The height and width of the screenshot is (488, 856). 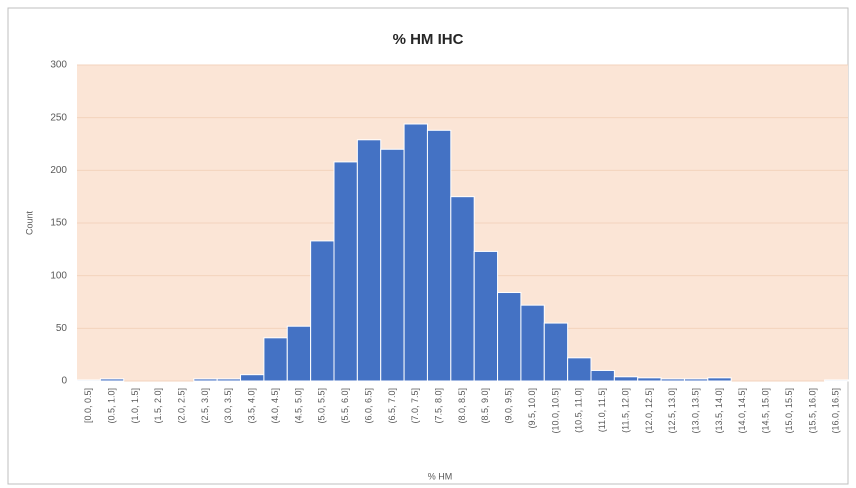 What do you see at coordinates (415, 406) in the screenshot?
I see `x-tick-label: (7.0, 7.5]` at bounding box center [415, 406].